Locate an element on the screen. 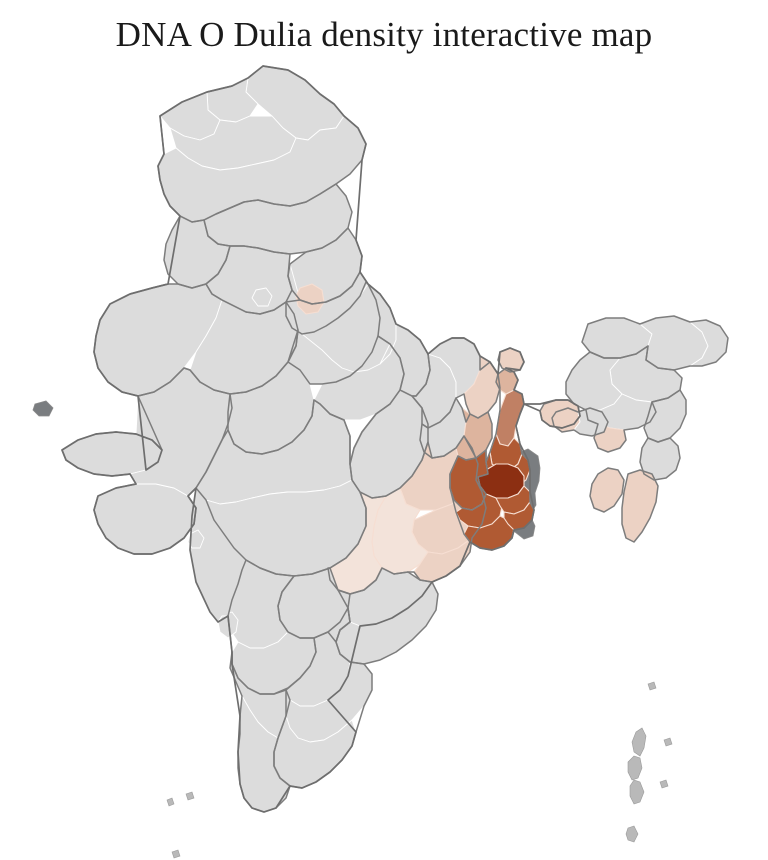 Image resolution: width=768 pixels, height=860 pixels. state-border-haryana is located at coordinates (249, 280).